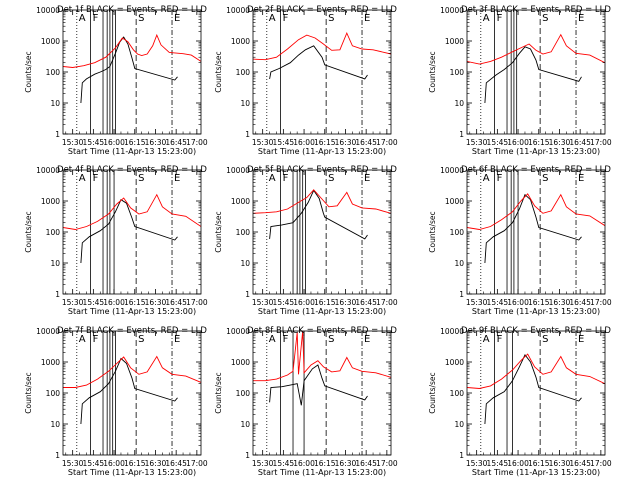 The image size is (640, 480). I want to click on panel-title: Det 1f BLACK = Events, RED = LLD, so click(132, 10).